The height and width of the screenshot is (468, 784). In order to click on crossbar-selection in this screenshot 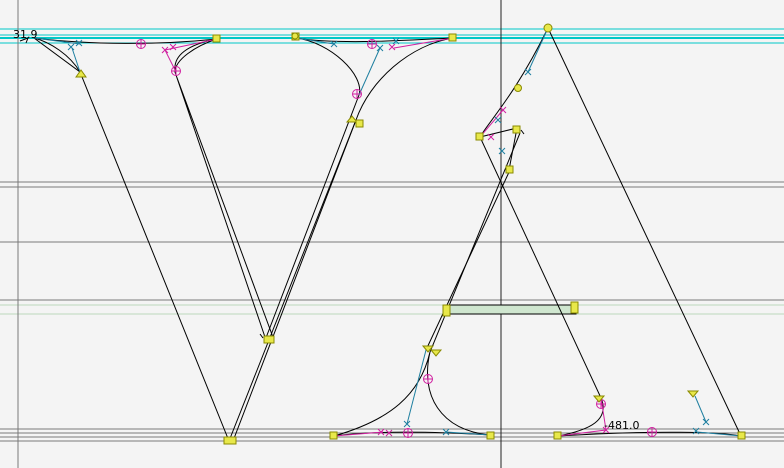, I will do `click(511, 309)`.